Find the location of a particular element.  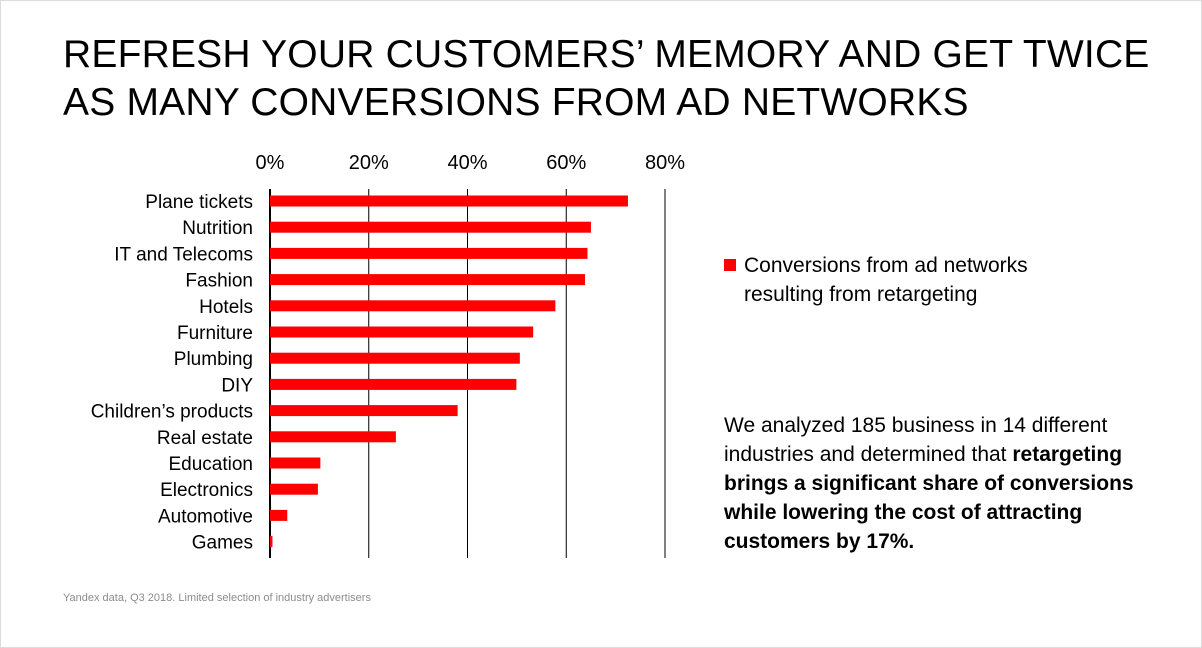

category-label: Furniture is located at coordinates (215, 333).